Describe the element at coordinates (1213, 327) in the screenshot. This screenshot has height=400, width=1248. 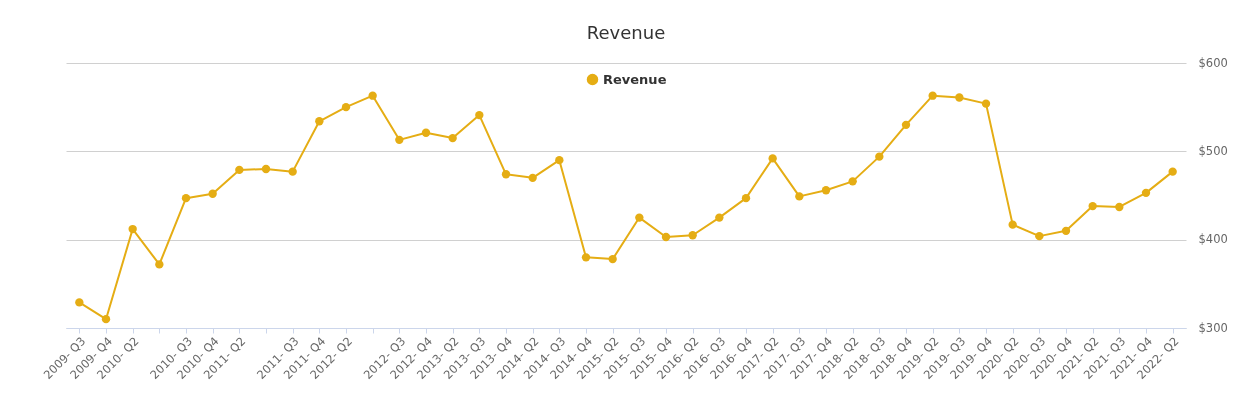
I see `y-tick-label: $300` at that location.